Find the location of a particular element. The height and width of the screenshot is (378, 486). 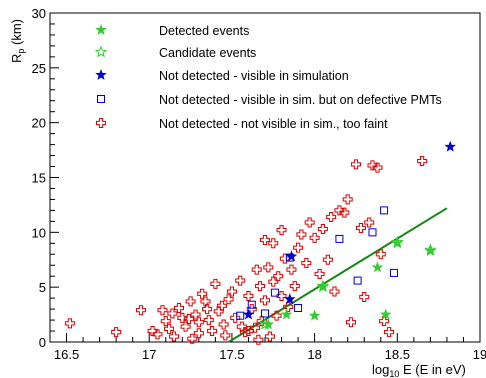

x-tick-label: 18 is located at coordinates (314, 354).